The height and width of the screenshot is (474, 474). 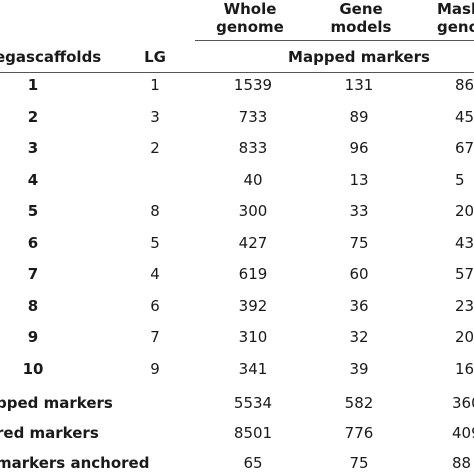 I want to click on header-lg: LG, so click(x=155, y=57).